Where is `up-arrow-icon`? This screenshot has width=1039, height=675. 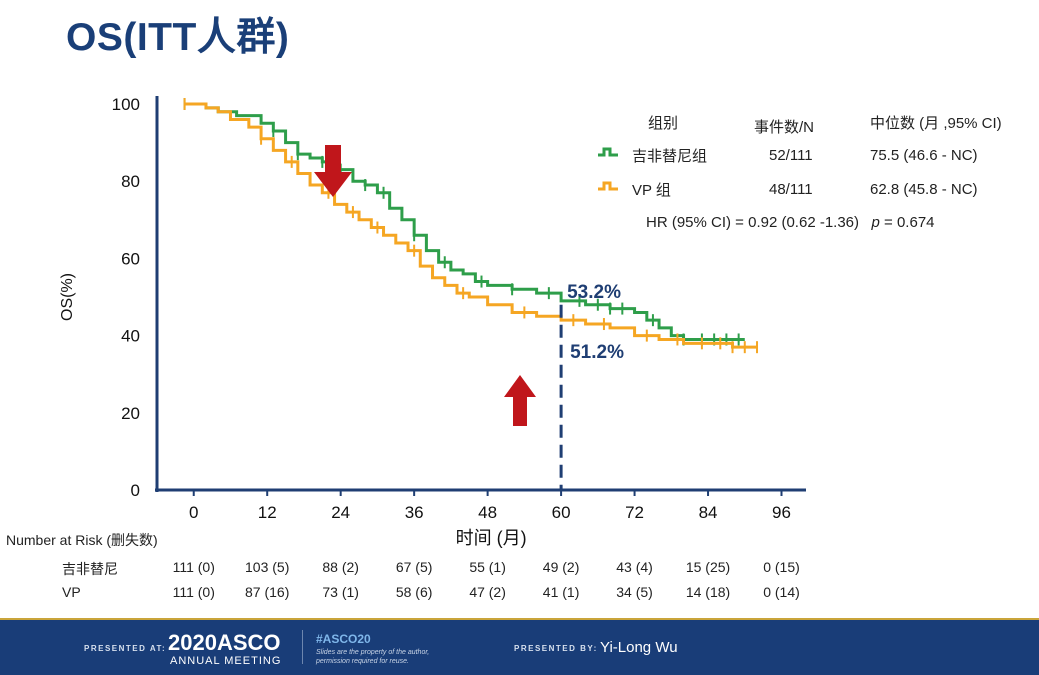 up-arrow-icon is located at coordinates (520, 400).